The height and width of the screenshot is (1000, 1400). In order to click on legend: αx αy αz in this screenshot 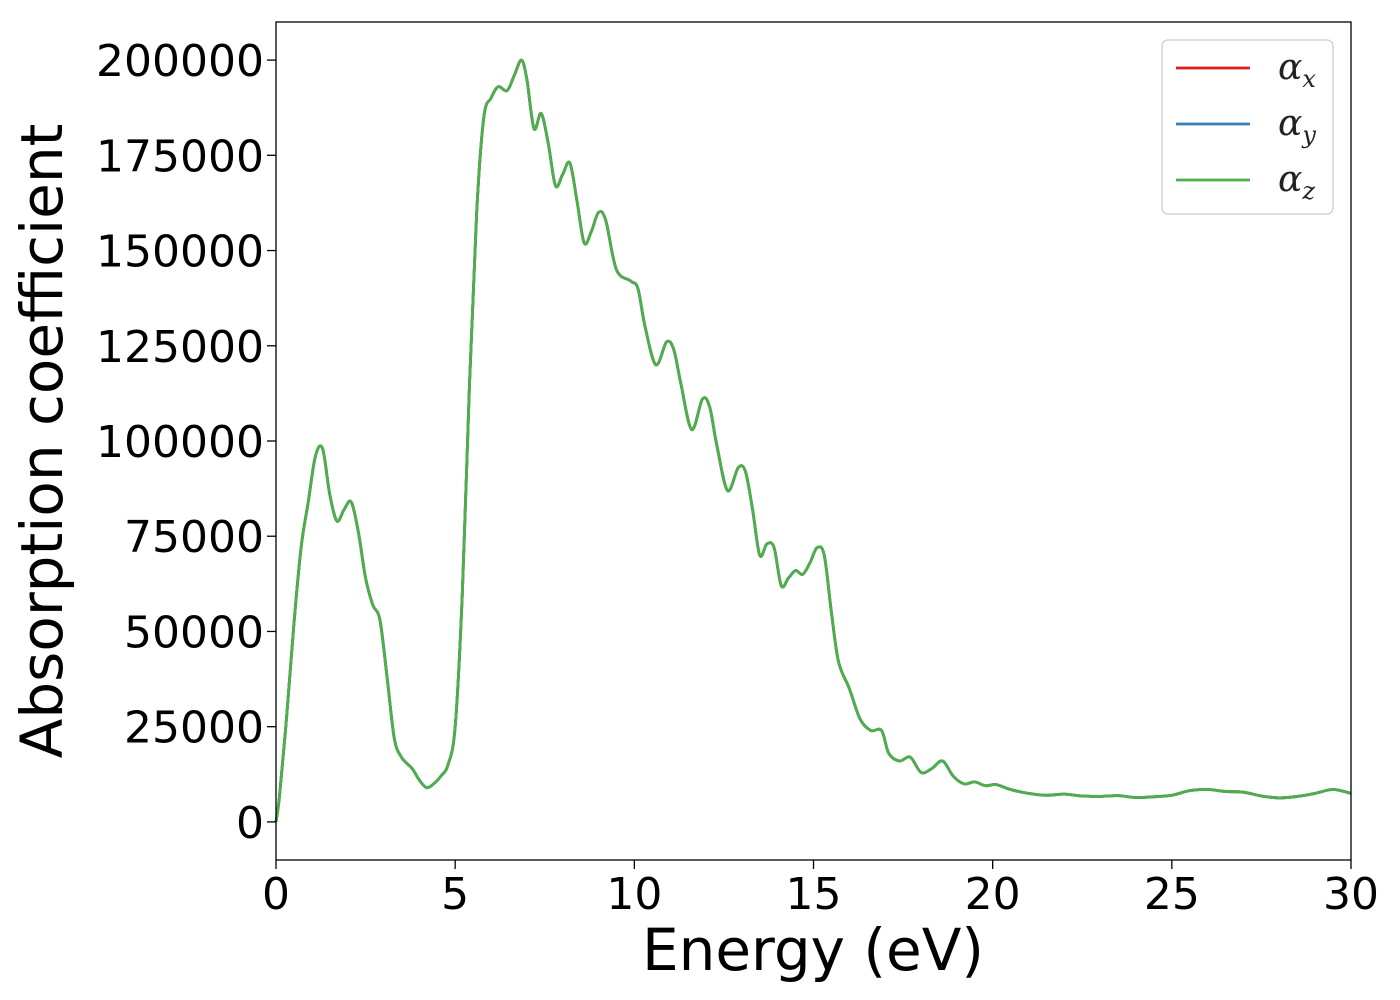, I will do `click(1247, 127)`.